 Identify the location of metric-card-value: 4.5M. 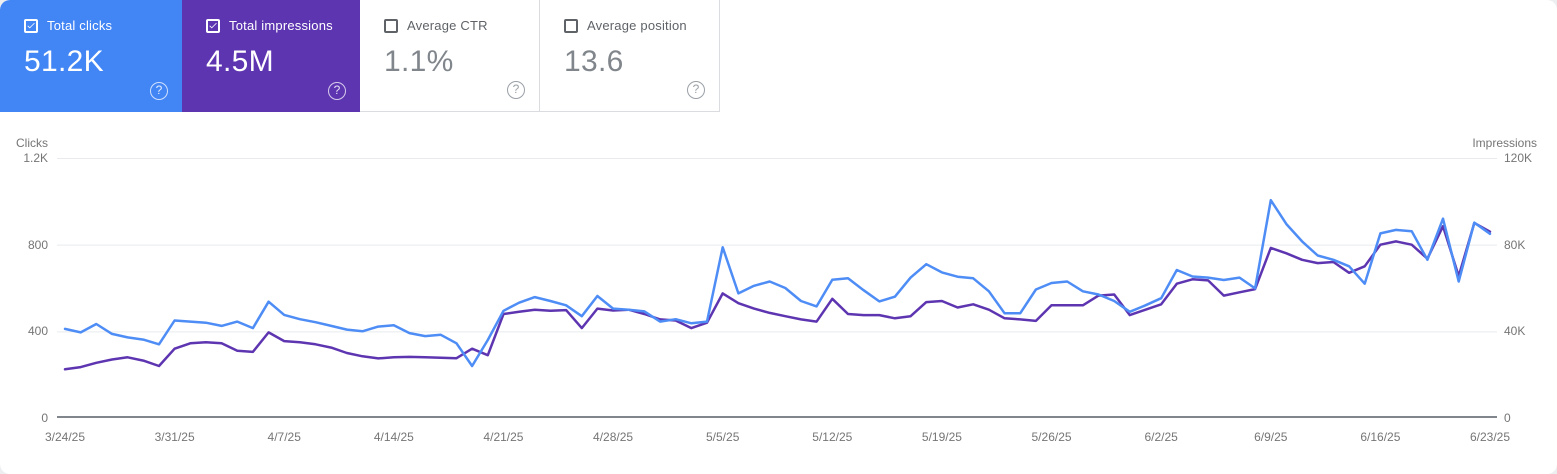
(240, 61).